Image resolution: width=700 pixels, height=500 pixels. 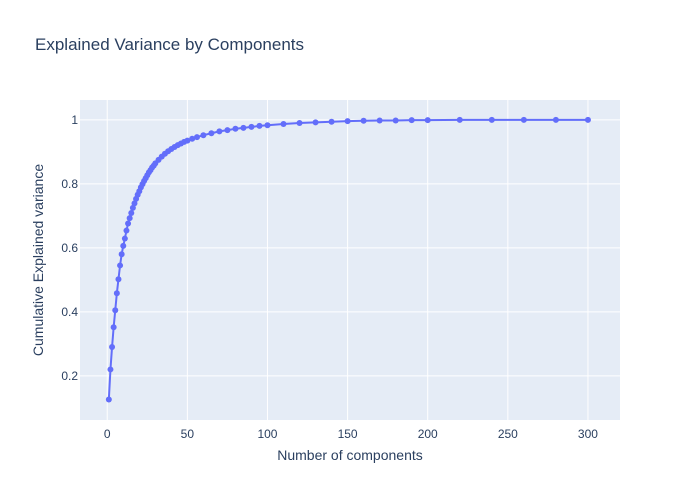 What do you see at coordinates (69, 184) in the screenshot?
I see `y-tick-label: 0.8` at bounding box center [69, 184].